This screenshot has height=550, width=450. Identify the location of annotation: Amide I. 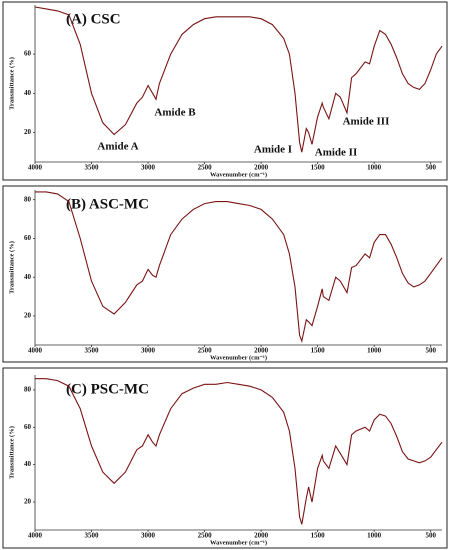
(273, 150).